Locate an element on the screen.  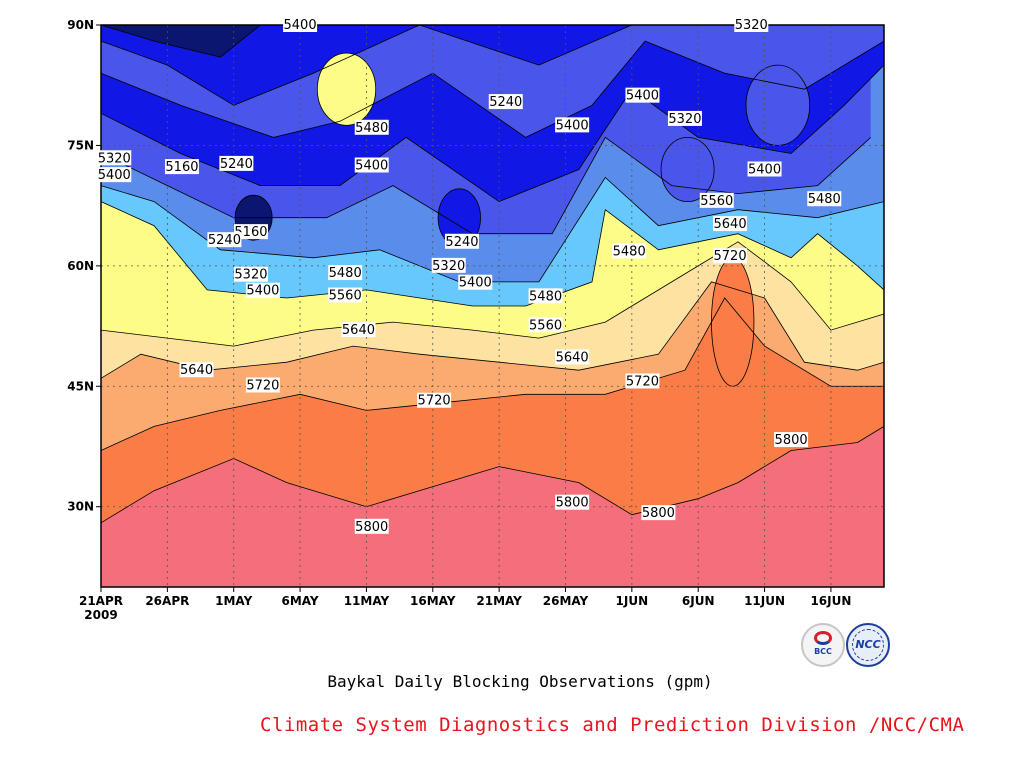
y-tick-label: 30N is located at coordinates (80, 507).